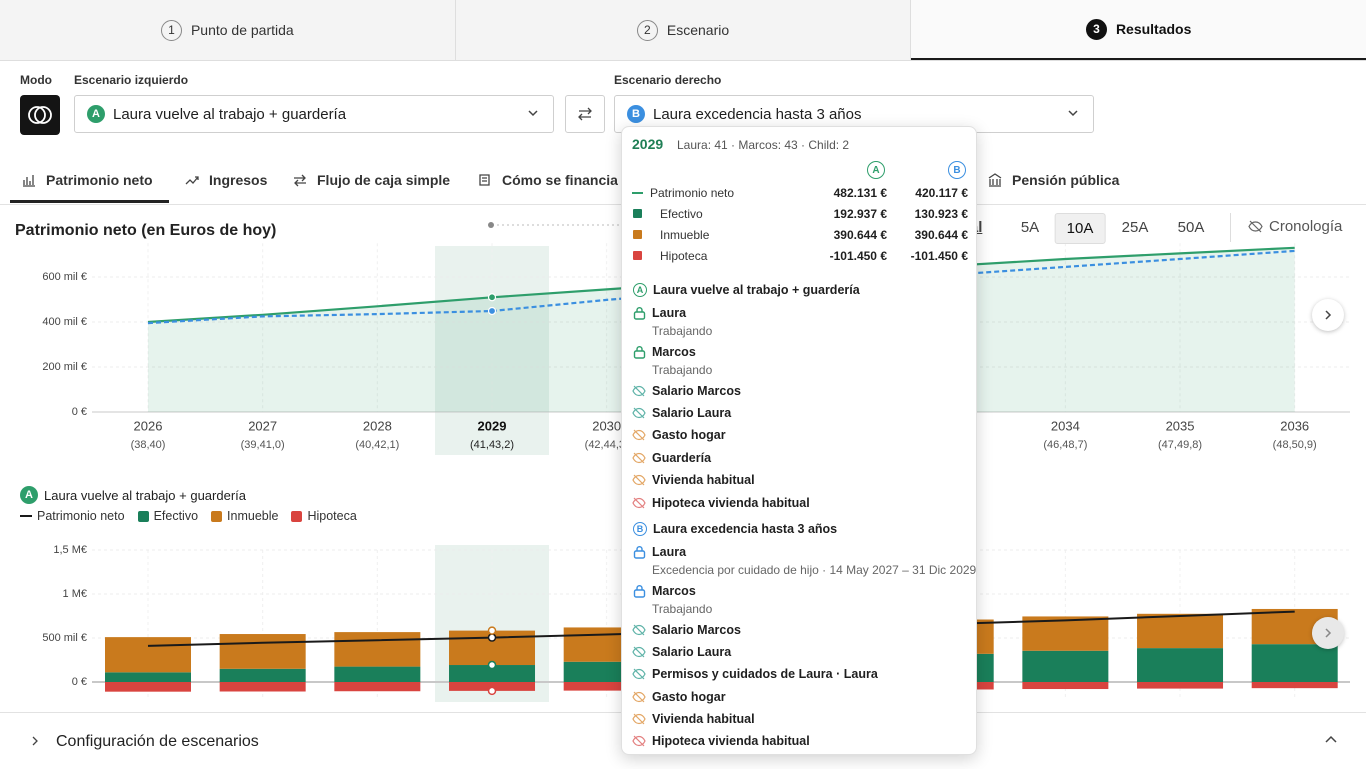 Image resolution: width=1366 pixels, height=769 pixels. I want to click on tooltip-meta: Laura: 41 · Marcos: 43 · Child: 2, so click(763, 145).